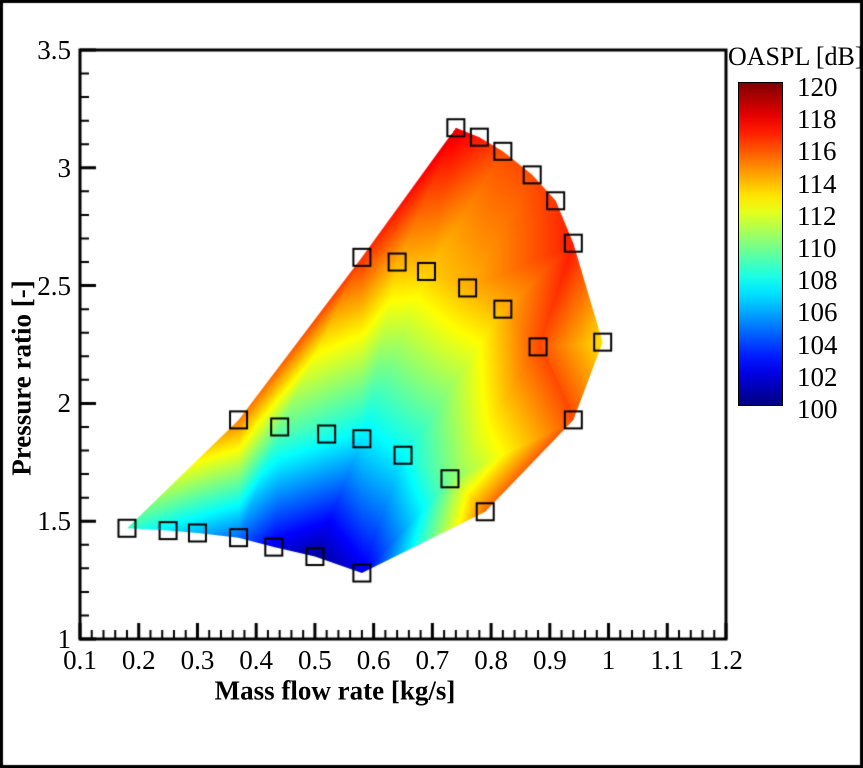 The height and width of the screenshot is (768, 863). I want to click on x-tick-label: 0.5, so click(315, 660).